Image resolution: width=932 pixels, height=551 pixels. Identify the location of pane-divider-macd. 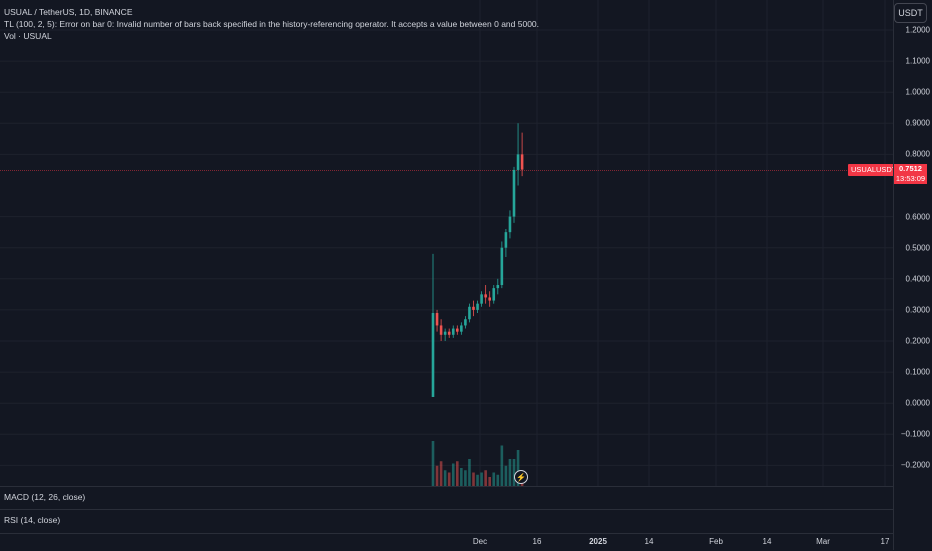
(446, 486).